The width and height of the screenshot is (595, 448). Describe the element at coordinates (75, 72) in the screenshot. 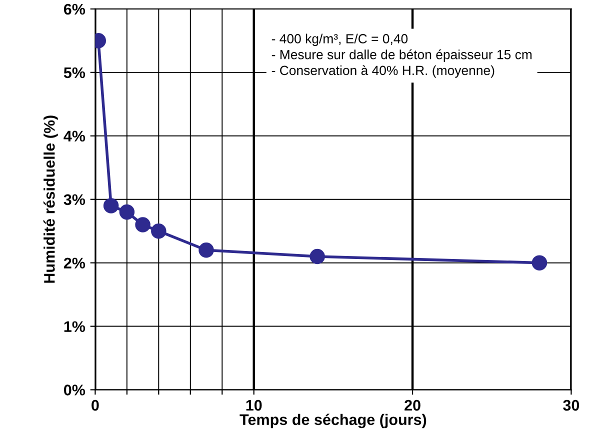

I see `y-tick-label: 5%` at that location.